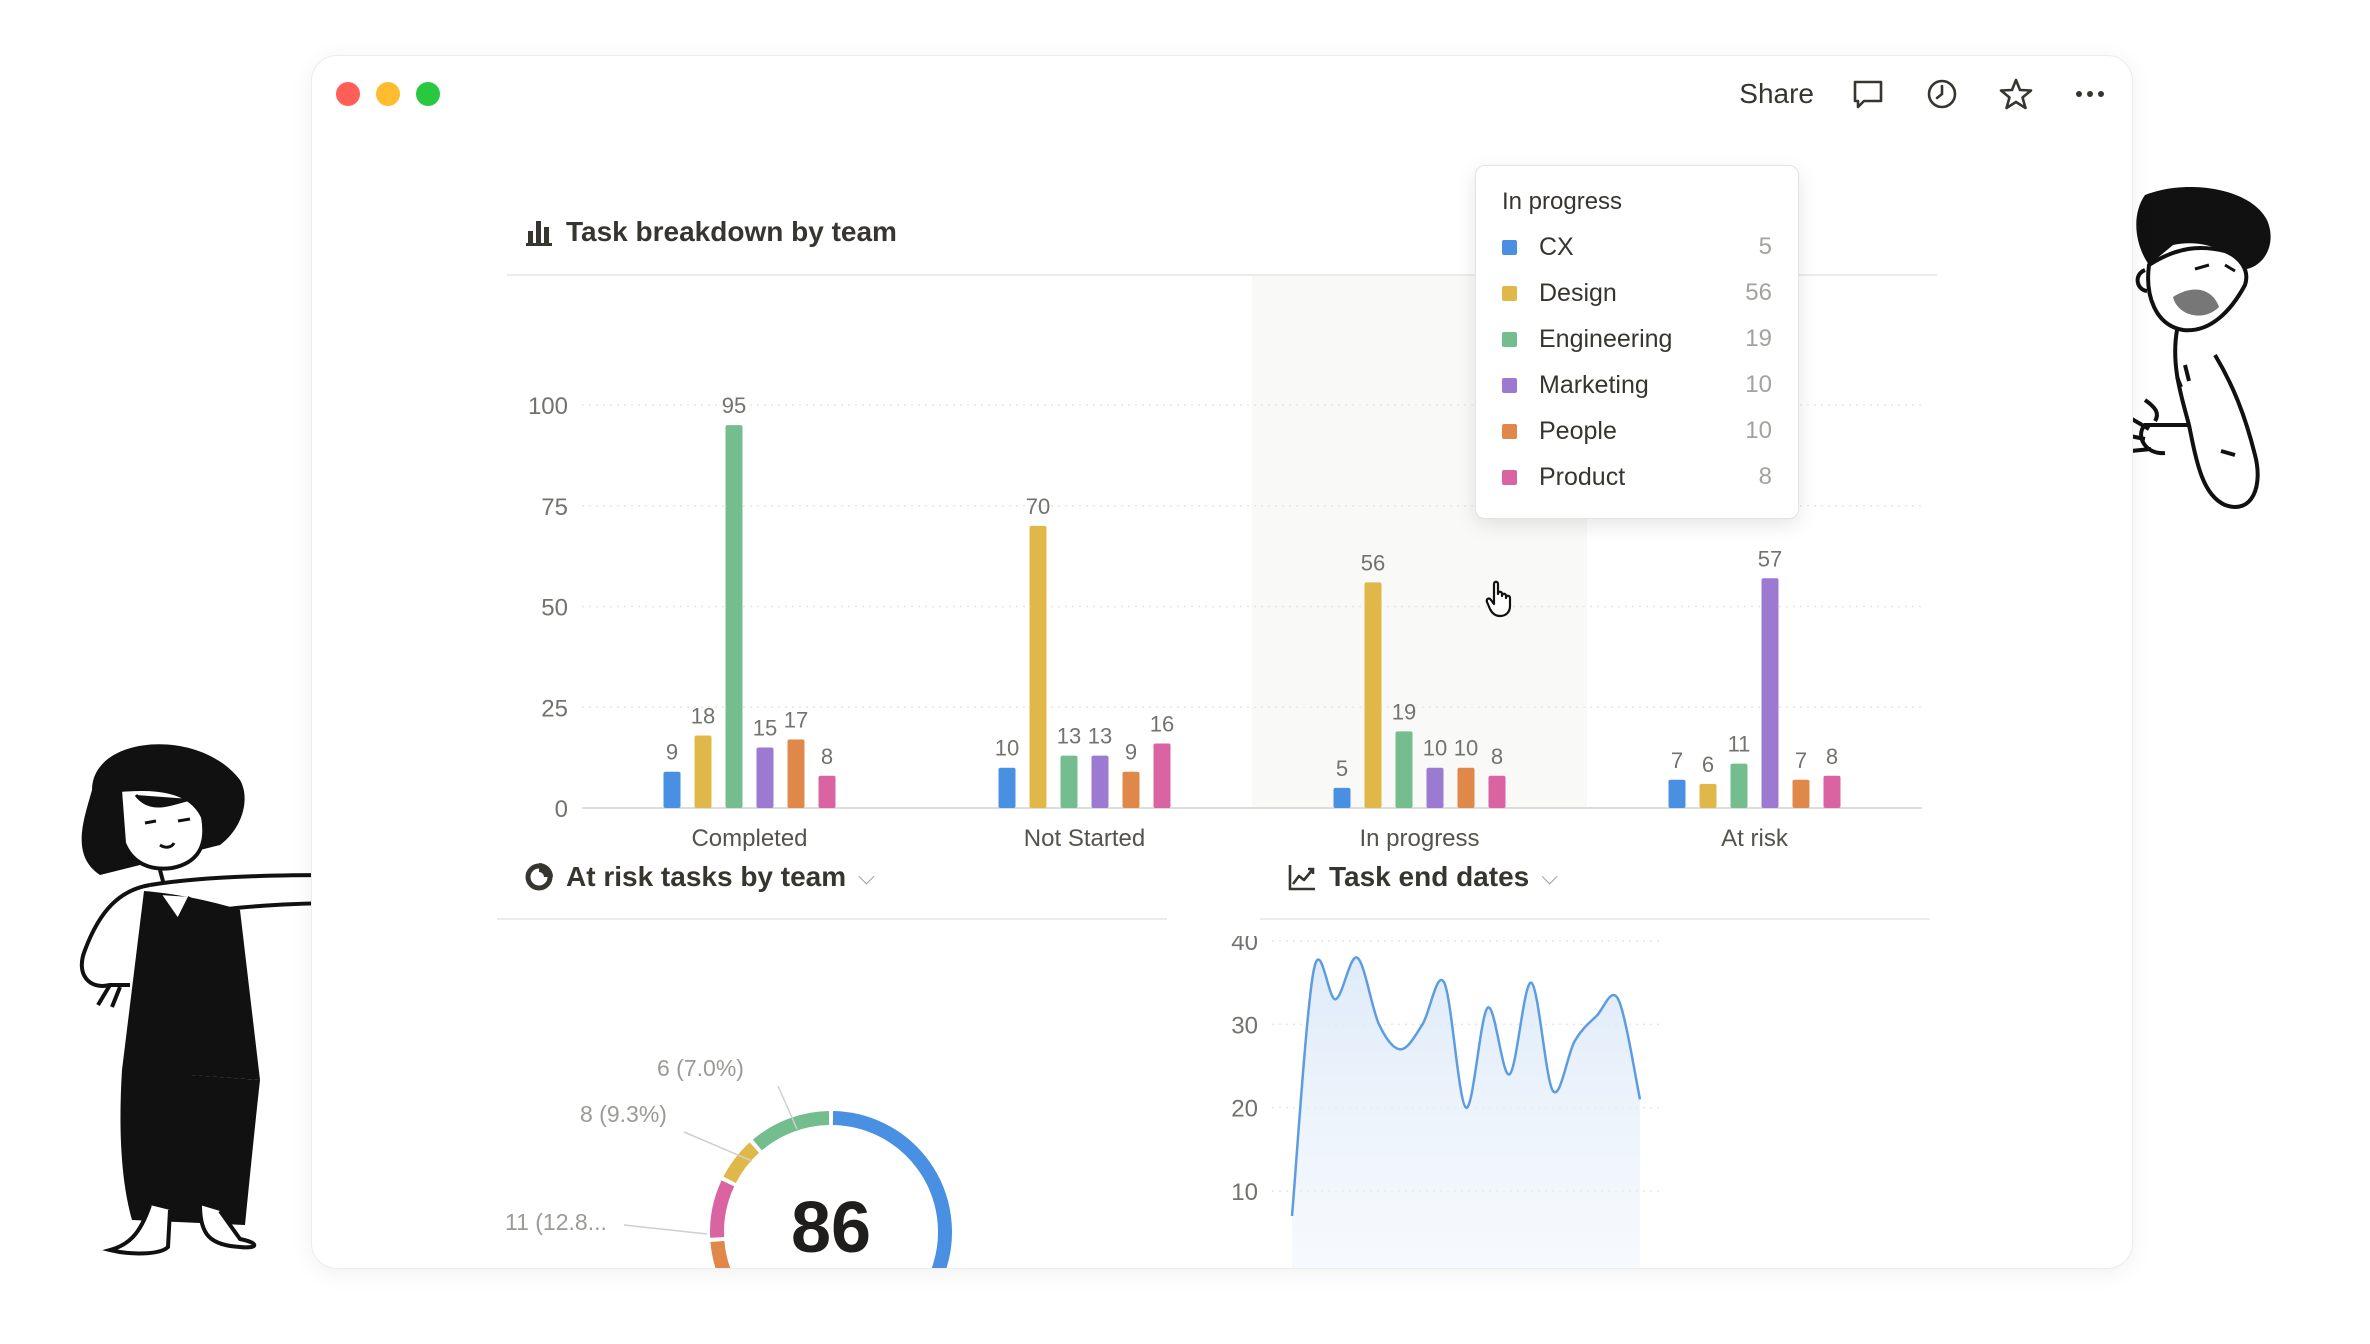  What do you see at coordinates (1162, 724) in the screenshot?
I see `bar-value-label: 16` at bounding box center [1162, 724].